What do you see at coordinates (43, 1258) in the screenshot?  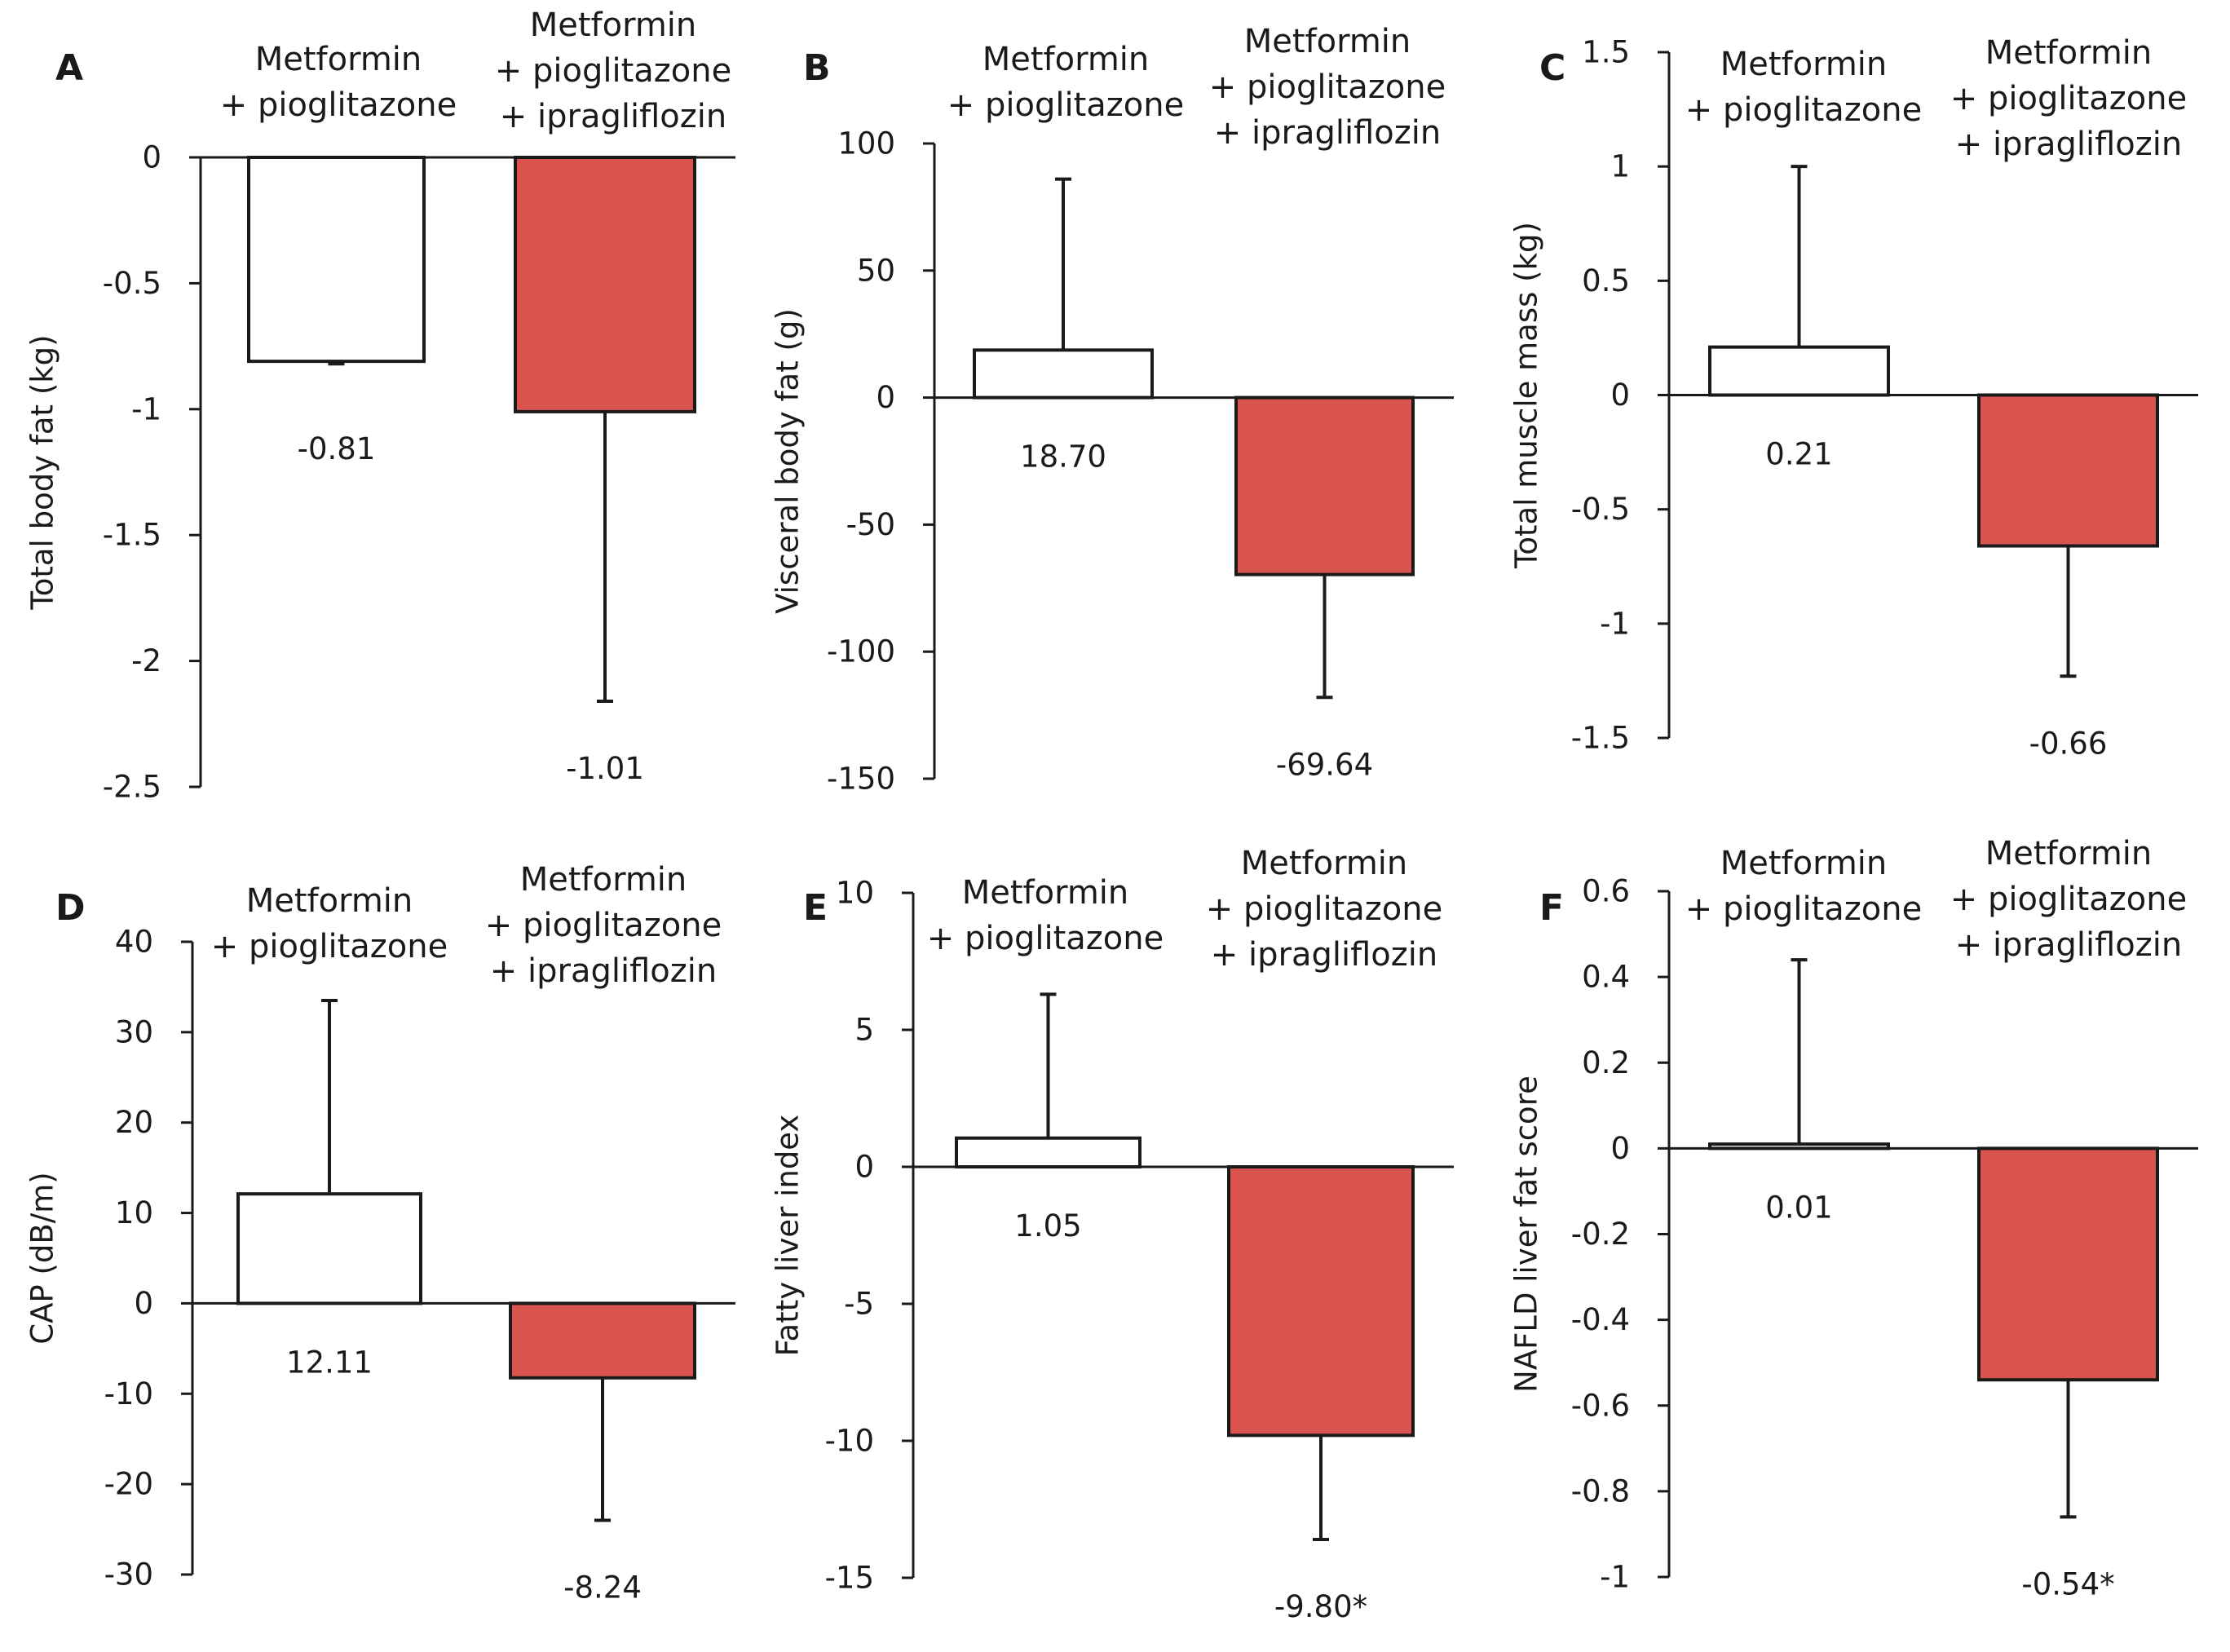 I see `y-axis-label: CAP (dB/m)` at bounding box center [43, 1258].